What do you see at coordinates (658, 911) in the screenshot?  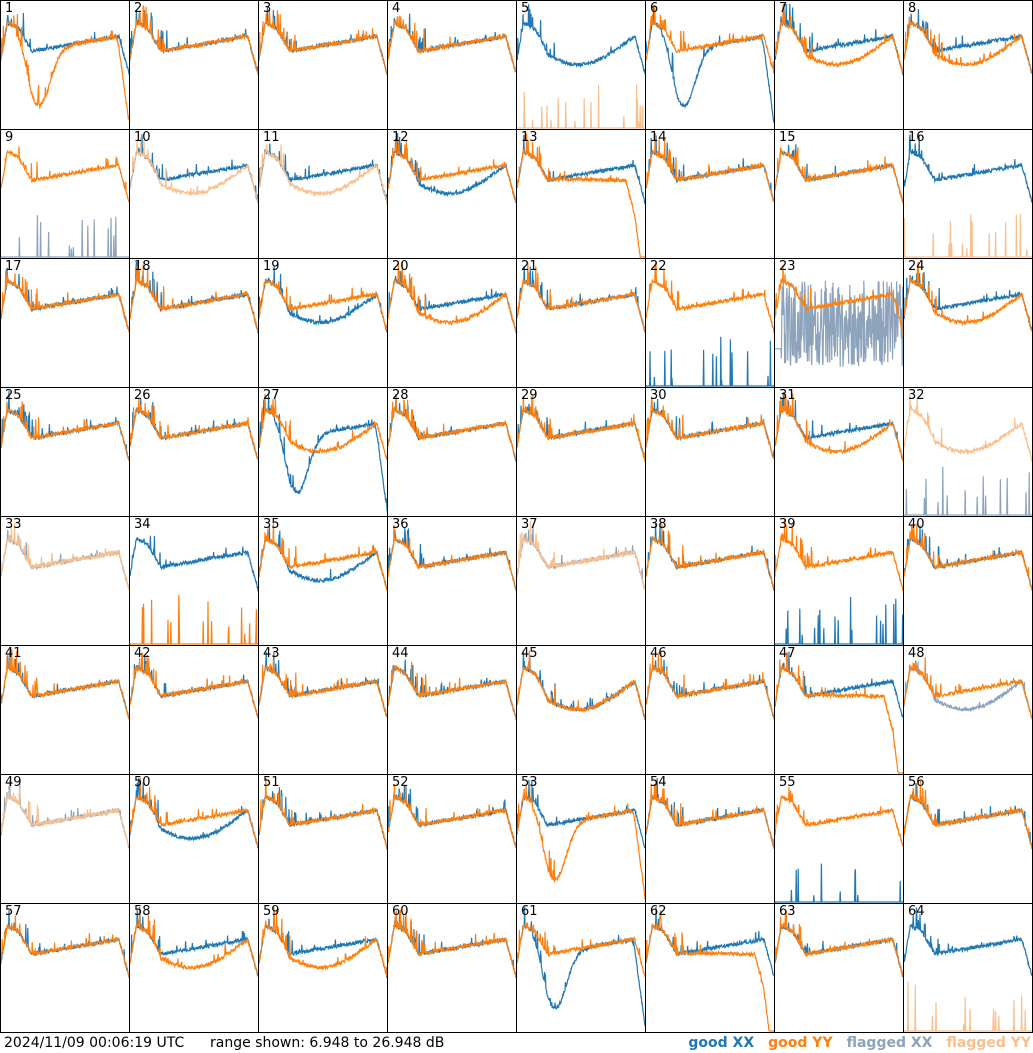 I see `panel-number: 62` at bounding box center [658, 911].